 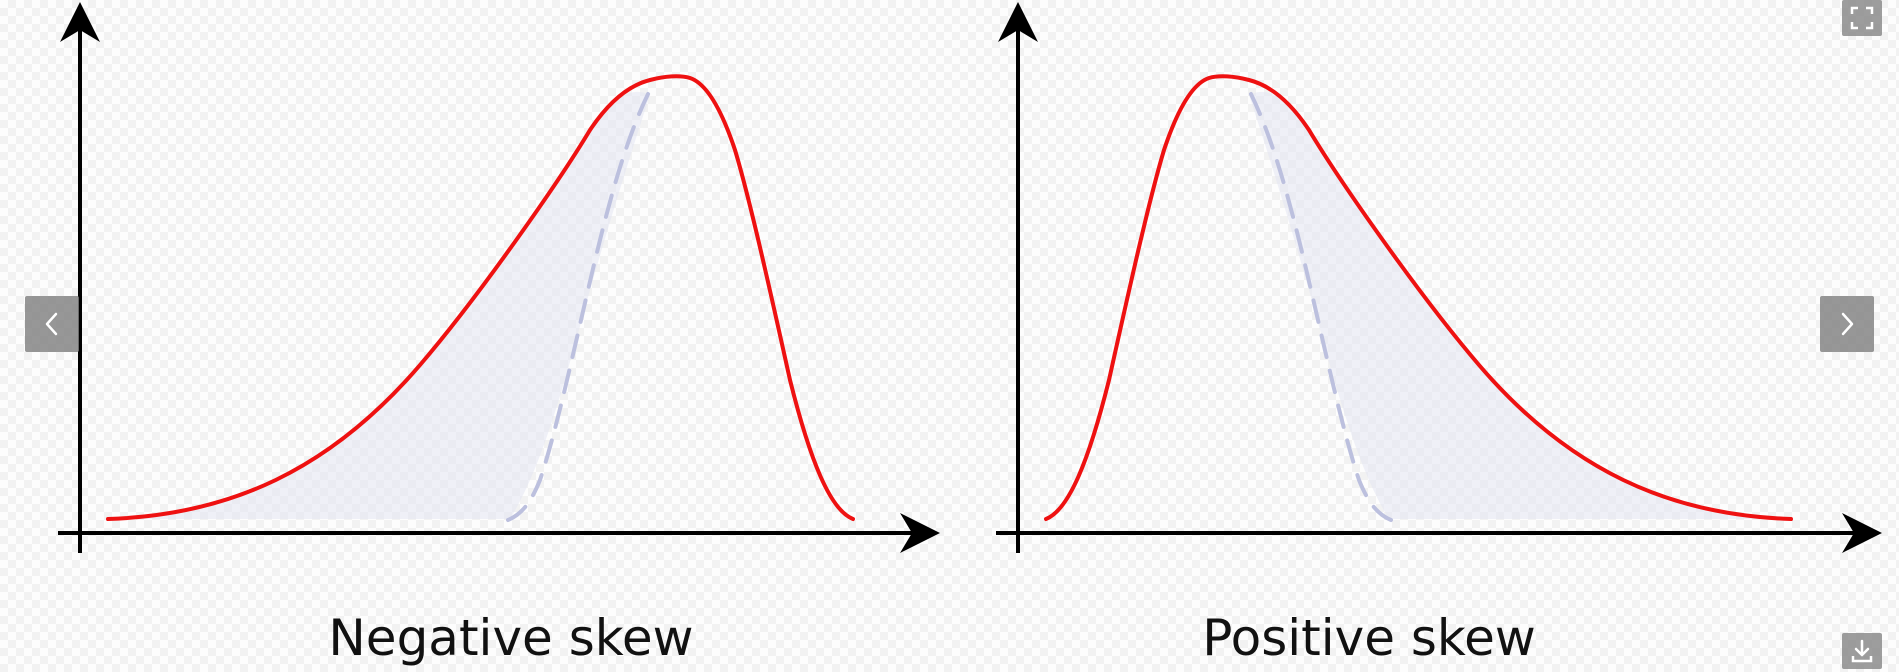 I want to click on next-button, so click(x=1847, y=324).